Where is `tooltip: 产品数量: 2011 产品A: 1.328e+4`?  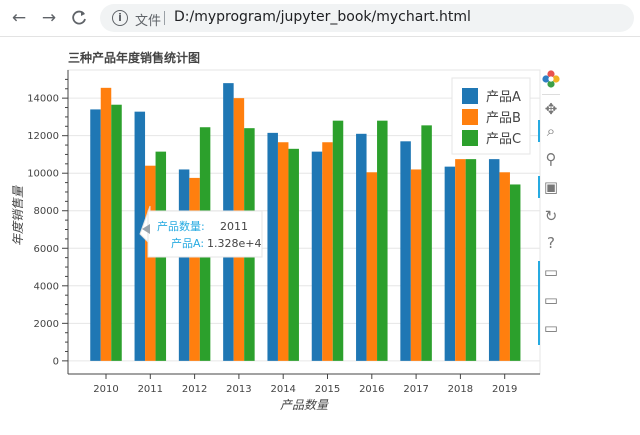 tooltip: 产品数量: 2011 产品A: 1.328e+4 is located at coordinates (201, 231).